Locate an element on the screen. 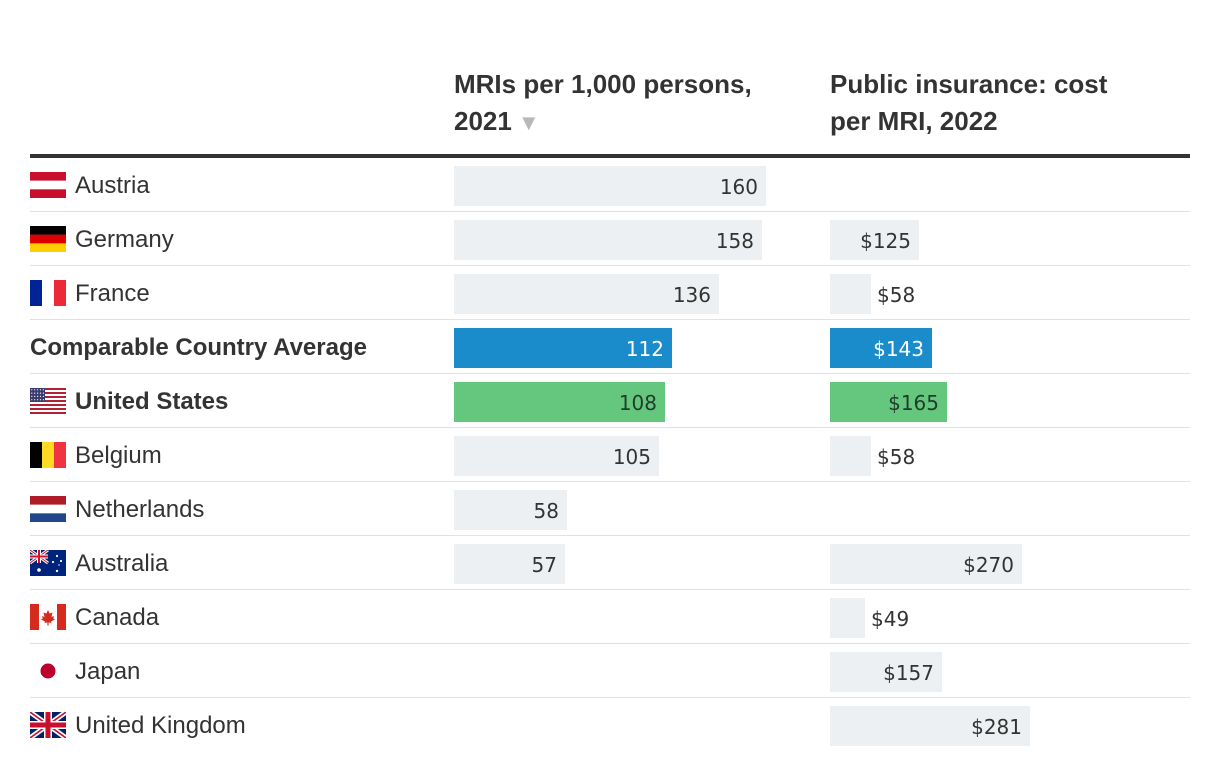 This screenshot has width=1220, height=780. table-row: Canada $49 is located at coordinates (610, 617).